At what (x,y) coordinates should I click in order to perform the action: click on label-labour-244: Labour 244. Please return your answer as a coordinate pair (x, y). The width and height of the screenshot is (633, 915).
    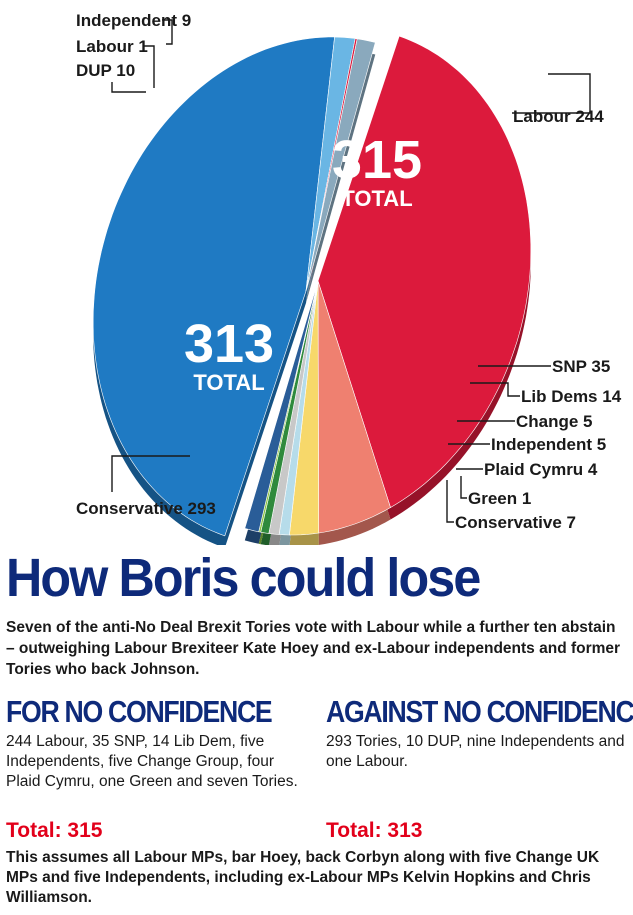
    Looking at the image, I should click on (558, 116).